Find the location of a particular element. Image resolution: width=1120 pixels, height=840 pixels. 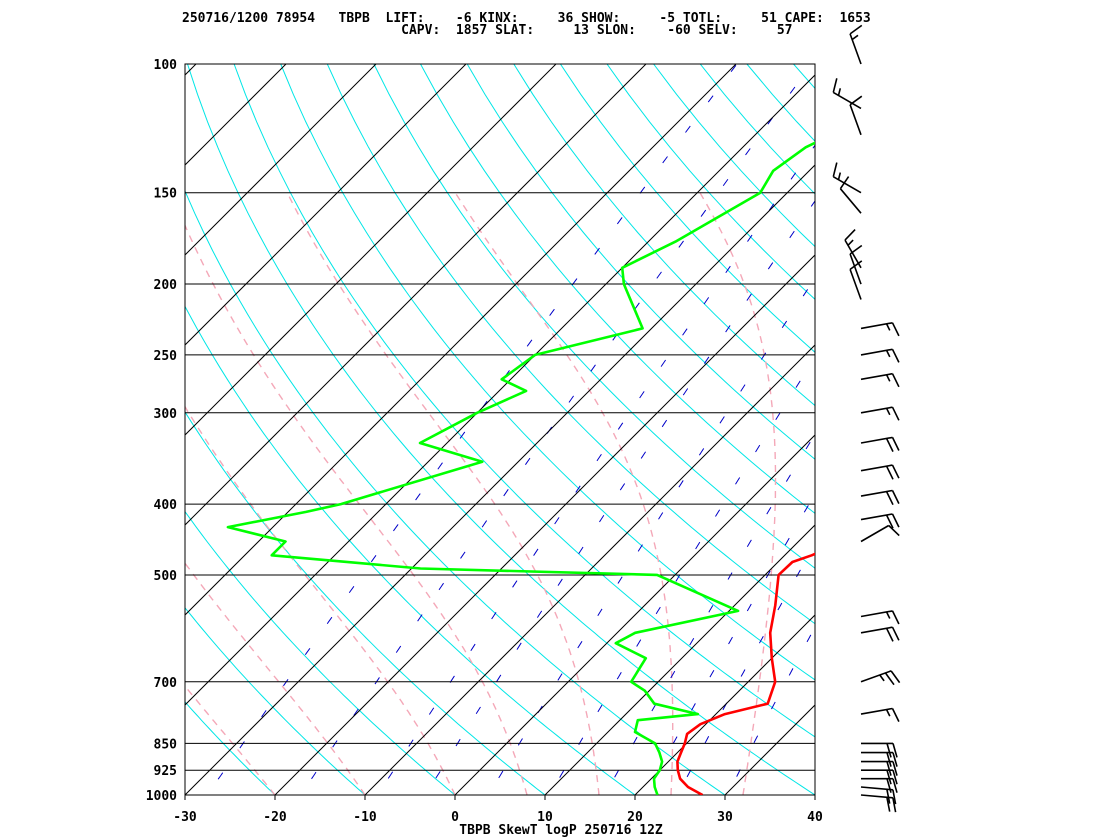

pressure-tick-label: 300 is located at coordinates (166, 414).